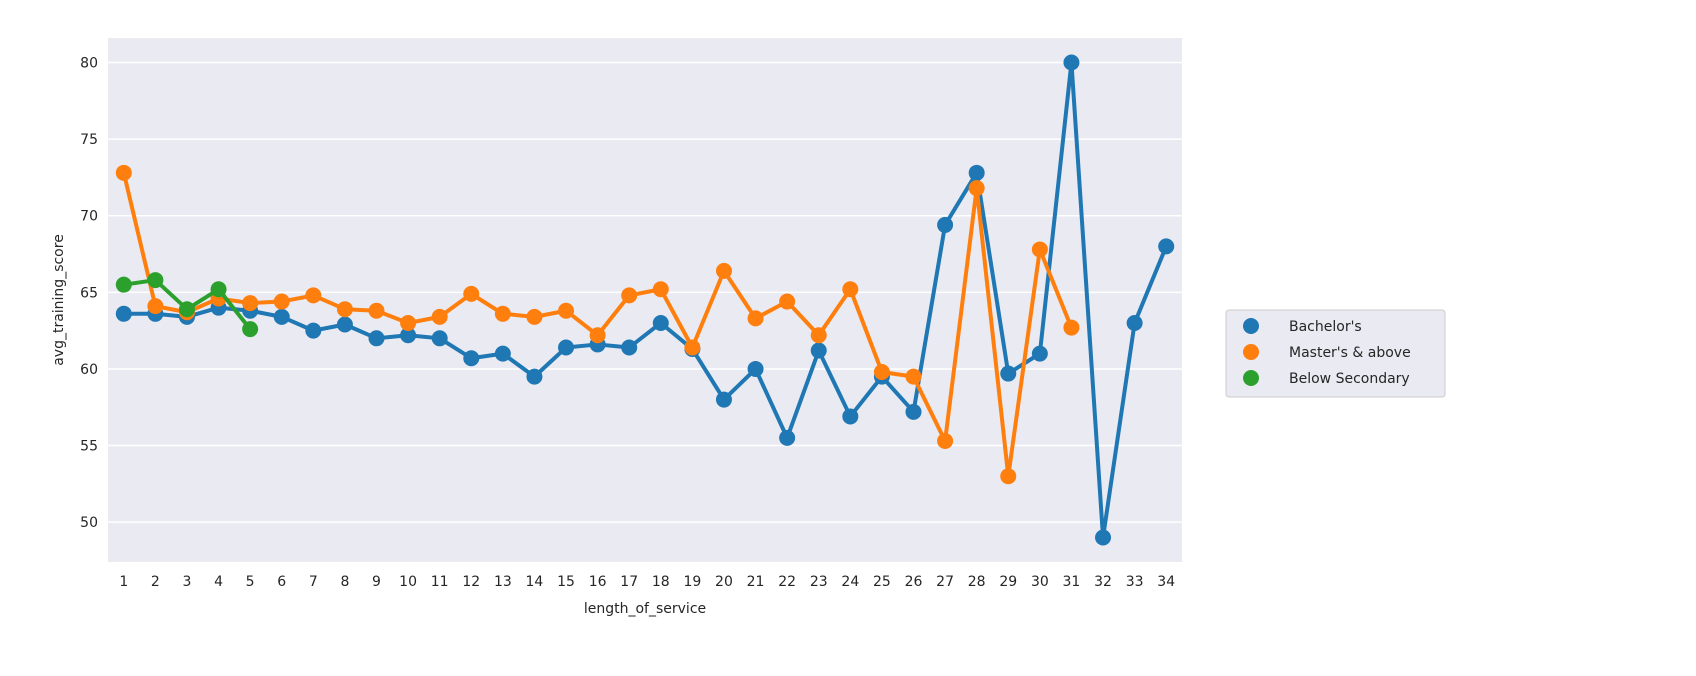 The width and height of the screenshot is (1696, 676). What do you see at coordinates (1135, 582) in the screenshot?
I see `x-tick-label: 33` at bounding box center [1135, 582].